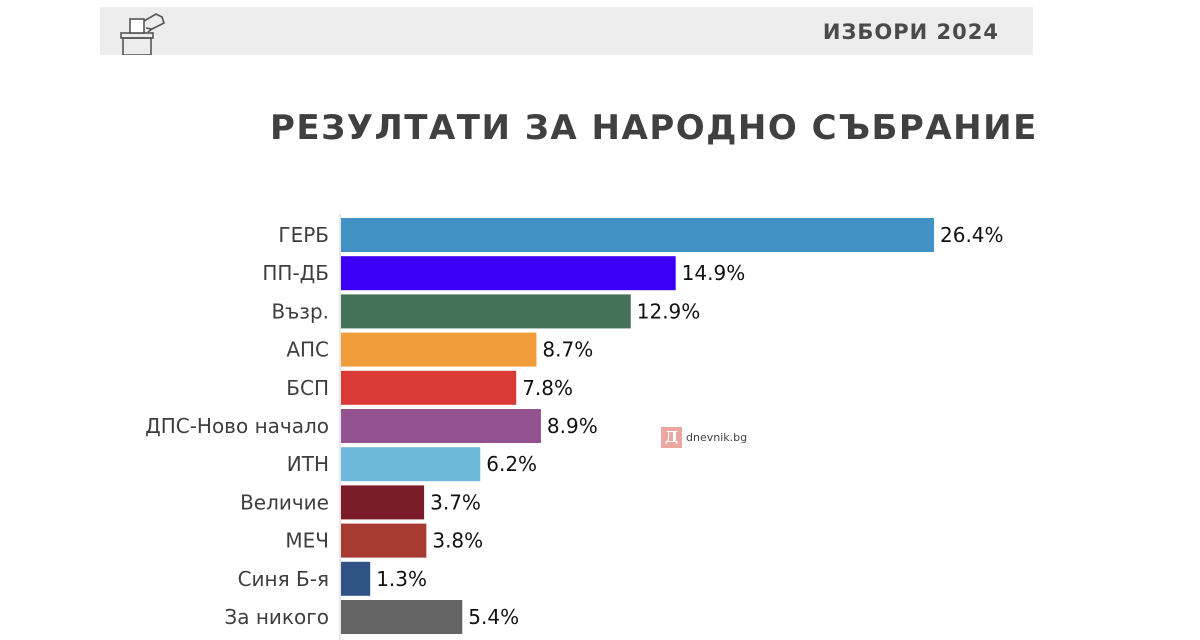  I want to click on chart-title: РЕЗУЛТАТИ ЗА НАРОДНО СЪБРАНИЕ, so click(654, 128).